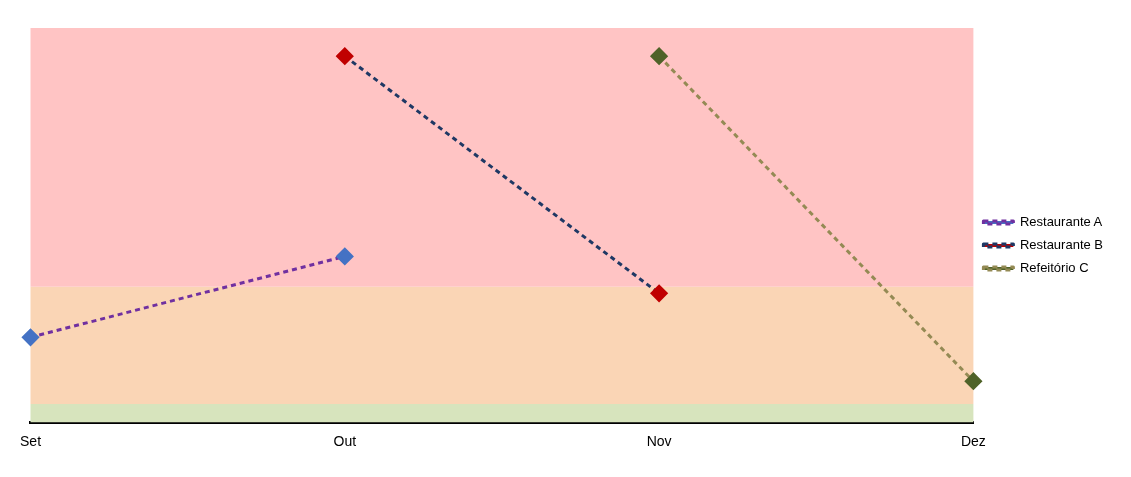 The image size is (1131, 477). Describe the element at coordinates (1061, 245) in the screenshot. I see `legend-label: Restaurante B` at that location.